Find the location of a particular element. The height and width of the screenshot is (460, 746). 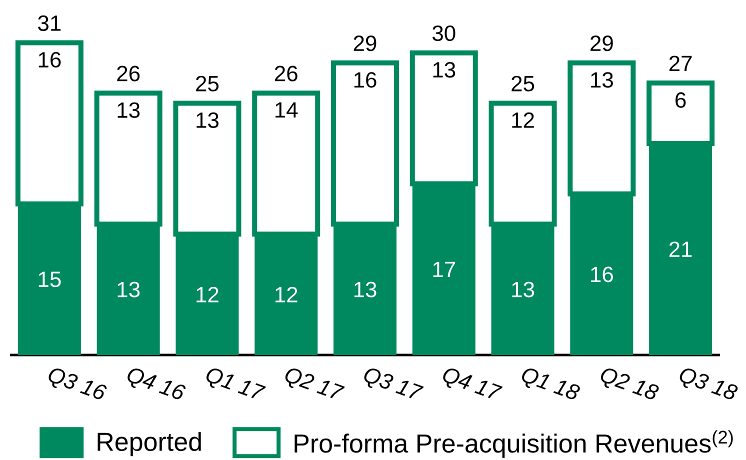

total-label: 30 is located at coordinates (444, 33).